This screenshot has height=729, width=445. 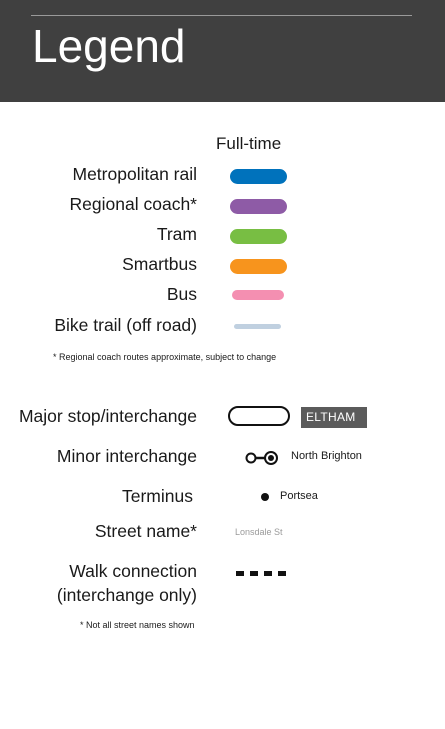 What do you see at coordinates (135, 174) in the screenshot?
I see `label-metropolitan-rail: Metropolitan rail` at bounding box center [135, 174].